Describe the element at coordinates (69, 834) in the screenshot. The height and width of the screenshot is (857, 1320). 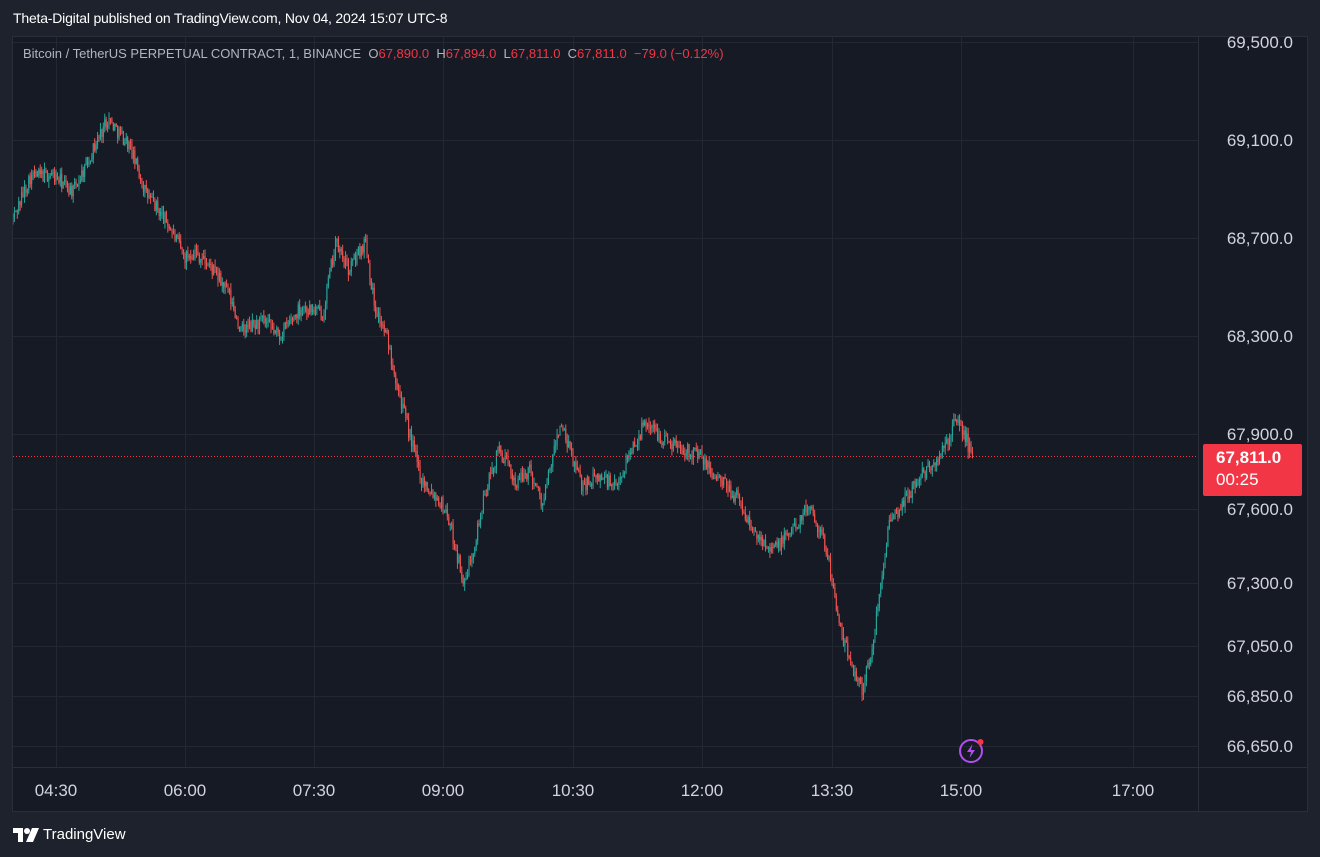
I see `tradingview-logo: TradingView` at that location.